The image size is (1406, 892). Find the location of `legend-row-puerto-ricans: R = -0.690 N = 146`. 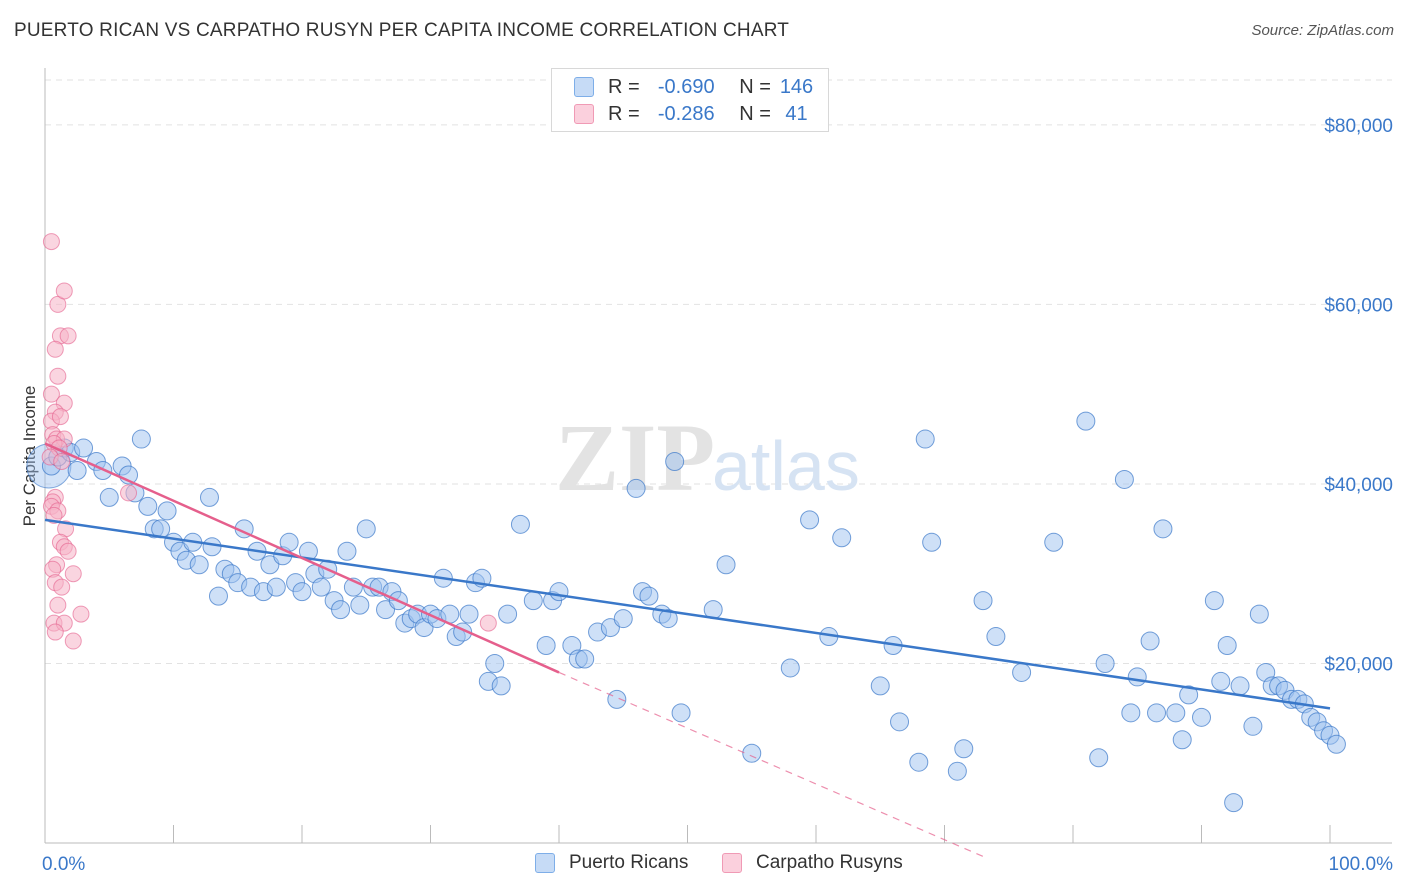

legend-row-puerto-ricans: R = -0.690 N = 146 is located at coordinates (695, 87).